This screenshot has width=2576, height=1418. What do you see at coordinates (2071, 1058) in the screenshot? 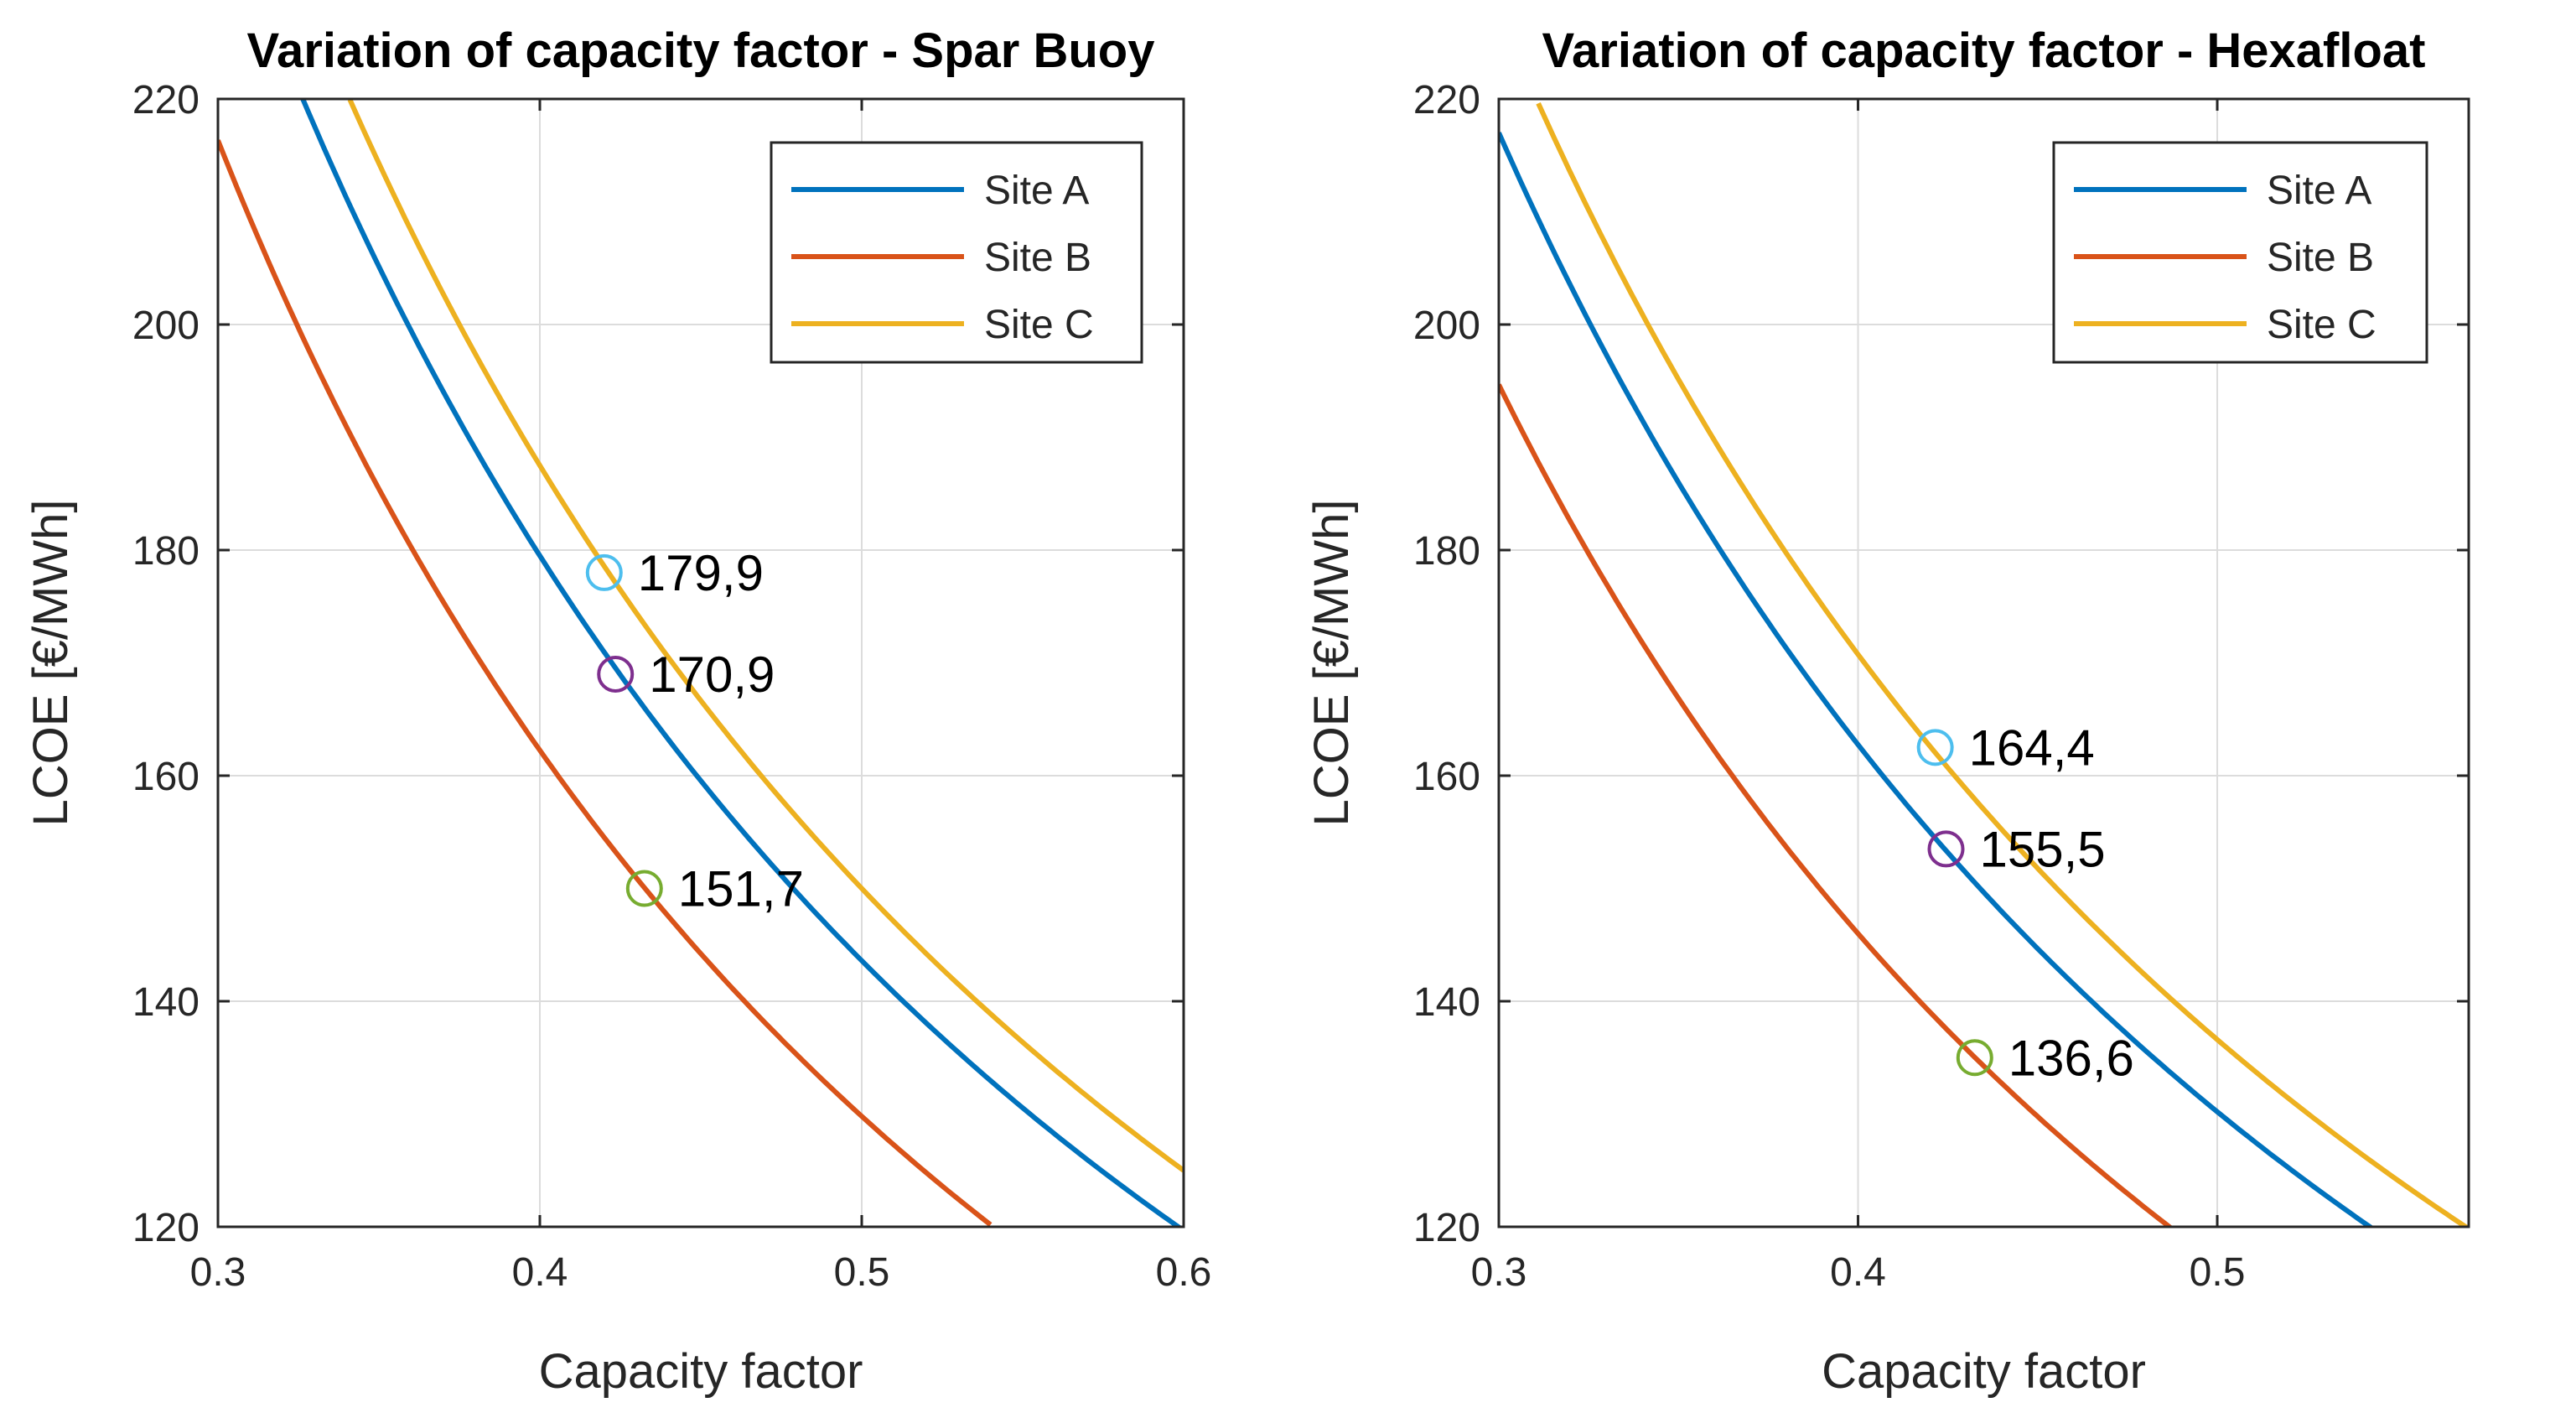
I see `marker-label: 136,6` at bounding box center [2071, 1058].